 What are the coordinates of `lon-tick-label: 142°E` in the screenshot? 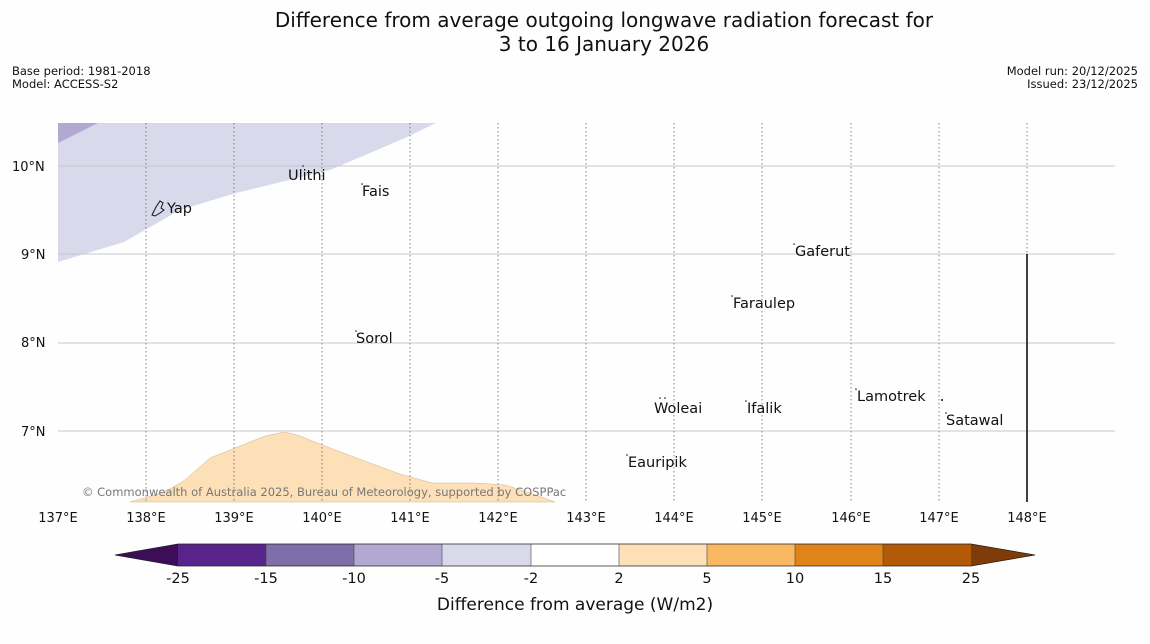 It's located at (498, 518).